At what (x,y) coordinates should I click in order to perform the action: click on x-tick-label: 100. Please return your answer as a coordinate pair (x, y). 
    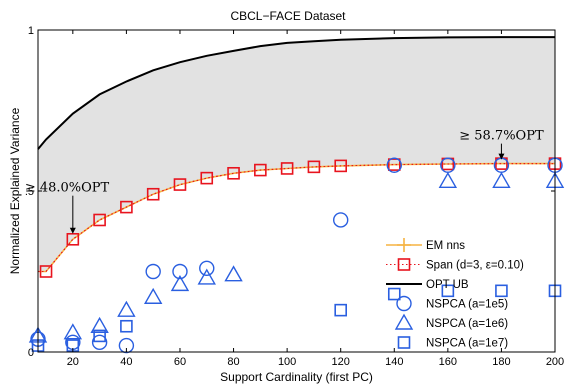
    Looking at the image, I should click on (287, 362).